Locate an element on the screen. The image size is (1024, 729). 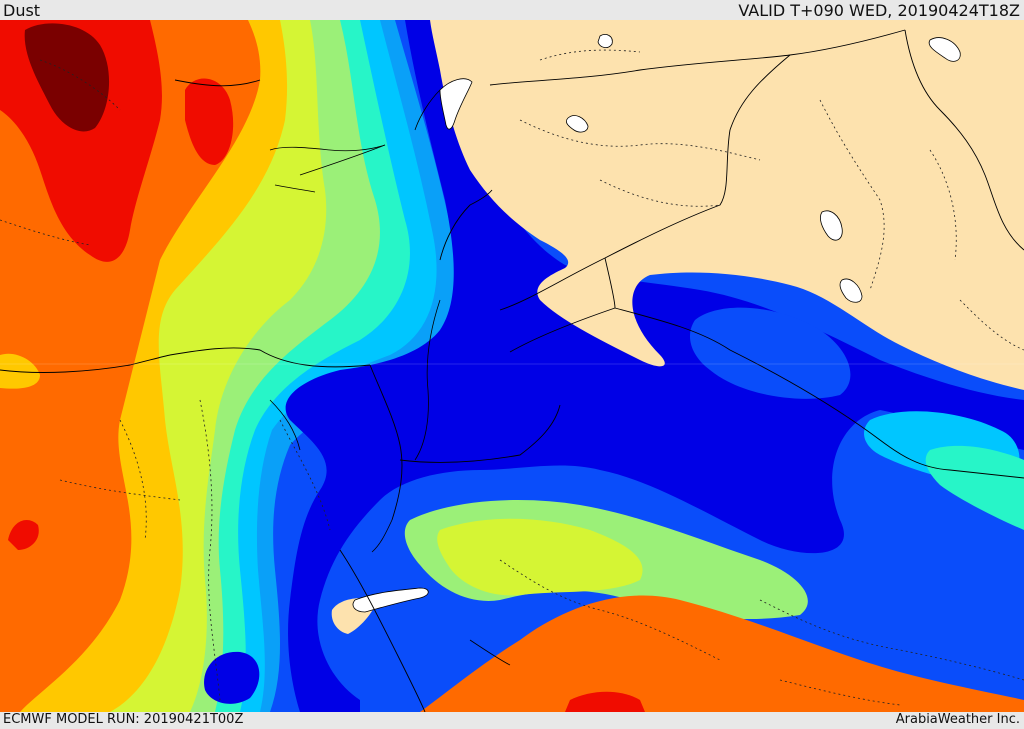
aqua-pocket is located at coordinates (974, 487).